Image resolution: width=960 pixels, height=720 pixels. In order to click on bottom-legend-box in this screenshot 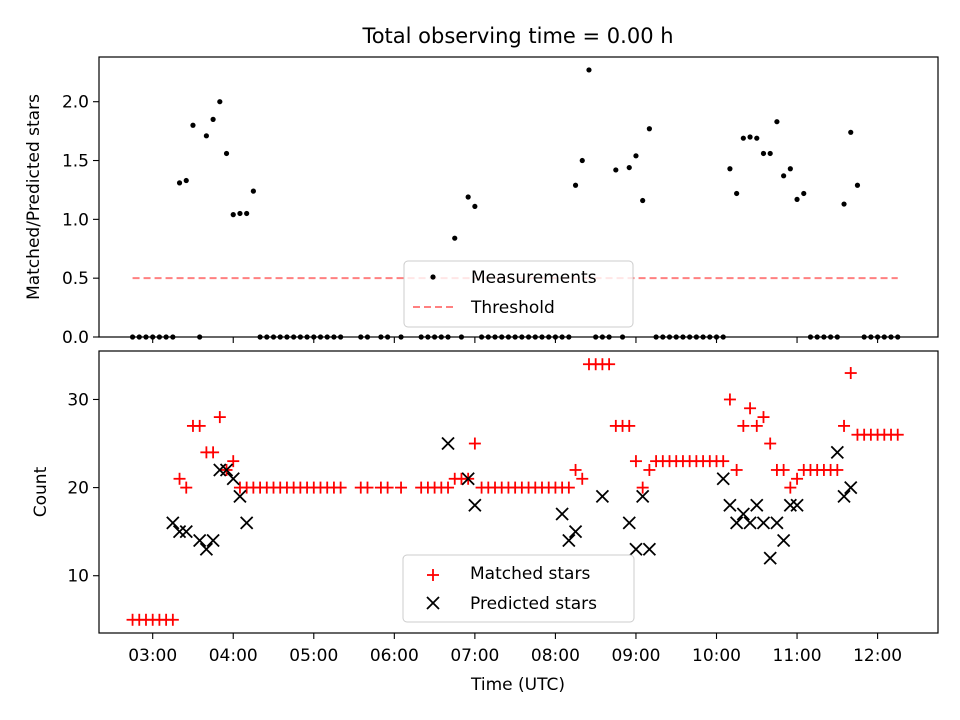, I will do `click(518, 588)`.